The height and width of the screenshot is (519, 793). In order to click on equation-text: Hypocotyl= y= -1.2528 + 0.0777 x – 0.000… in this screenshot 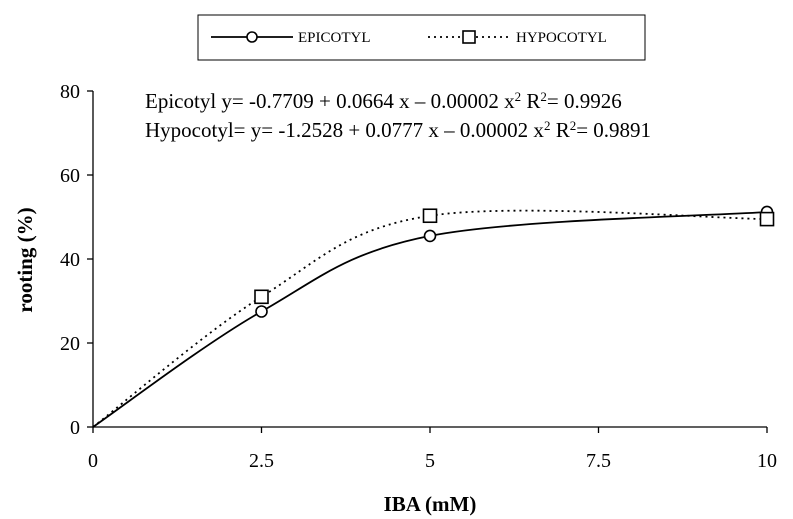, I will do `click(344, 130)`.